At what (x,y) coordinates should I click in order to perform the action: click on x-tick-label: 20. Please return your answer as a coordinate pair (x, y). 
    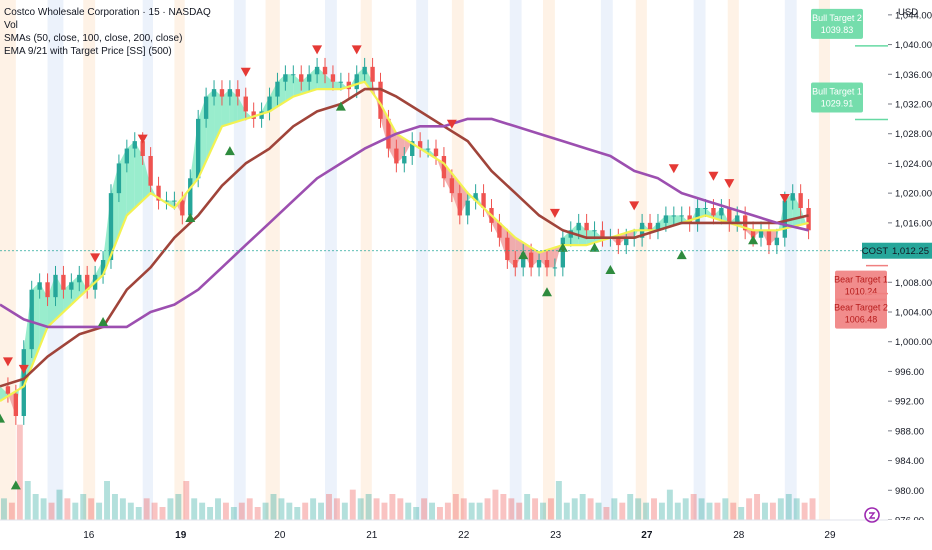
    Looking at the image, I should click on (280, 535).